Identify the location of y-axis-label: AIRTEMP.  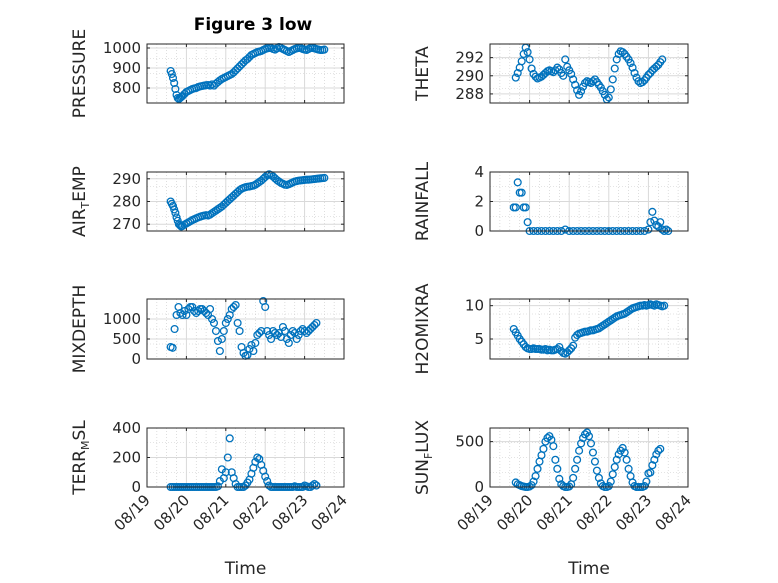
(81, 201).